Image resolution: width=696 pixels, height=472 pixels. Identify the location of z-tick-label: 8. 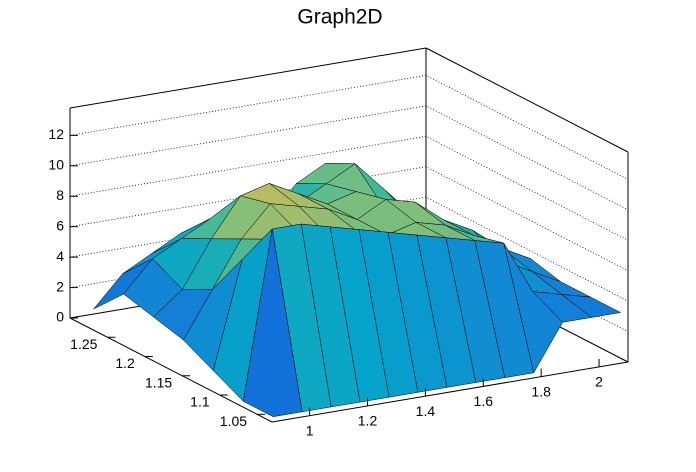
(60, 195).